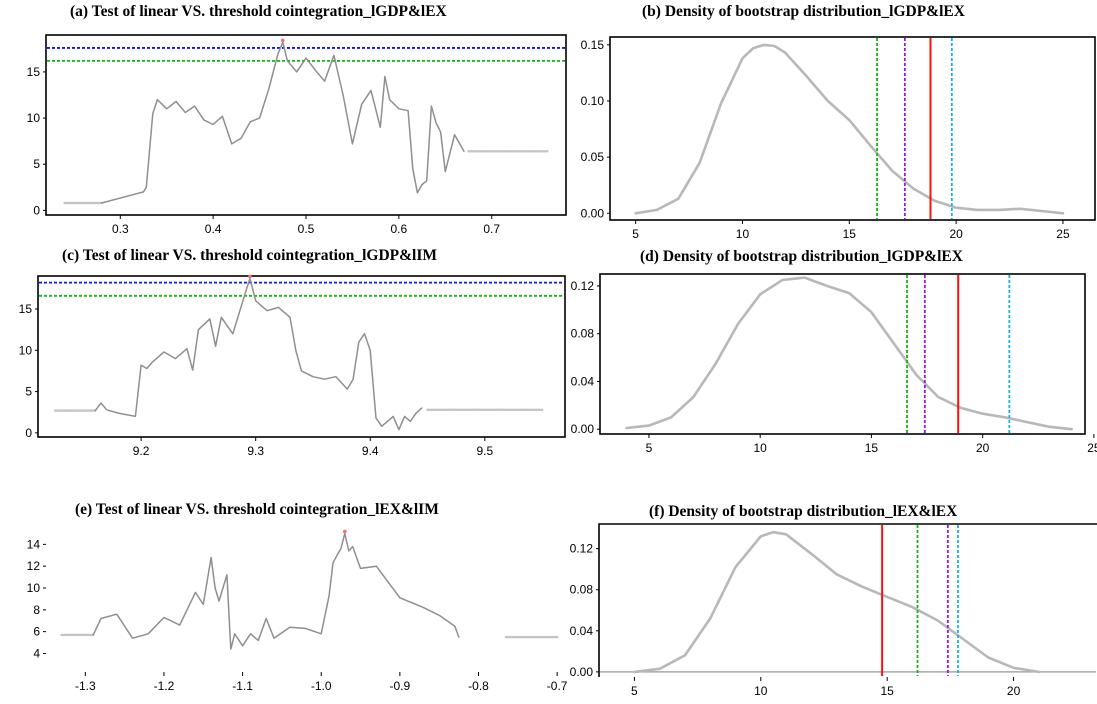 The height and width of the screenshot is (704, 1097). I want to click on chart-b: 0.00 0.05 0.10 0.15 5 10 15 20 25, so click(838, 138).